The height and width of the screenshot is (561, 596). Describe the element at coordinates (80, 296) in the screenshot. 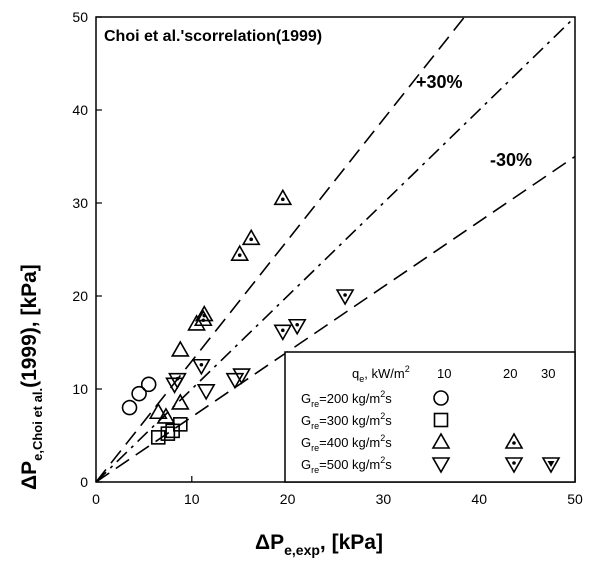

I see `y-tick-label: 20` at that location.